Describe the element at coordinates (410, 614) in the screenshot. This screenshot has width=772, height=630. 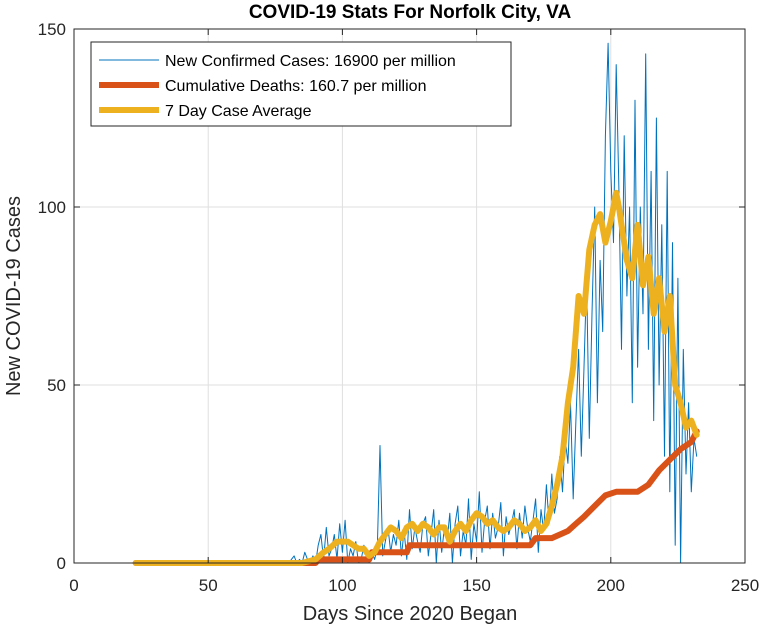
I see `x-axis-label: Days Since 2020 Began` at that location.